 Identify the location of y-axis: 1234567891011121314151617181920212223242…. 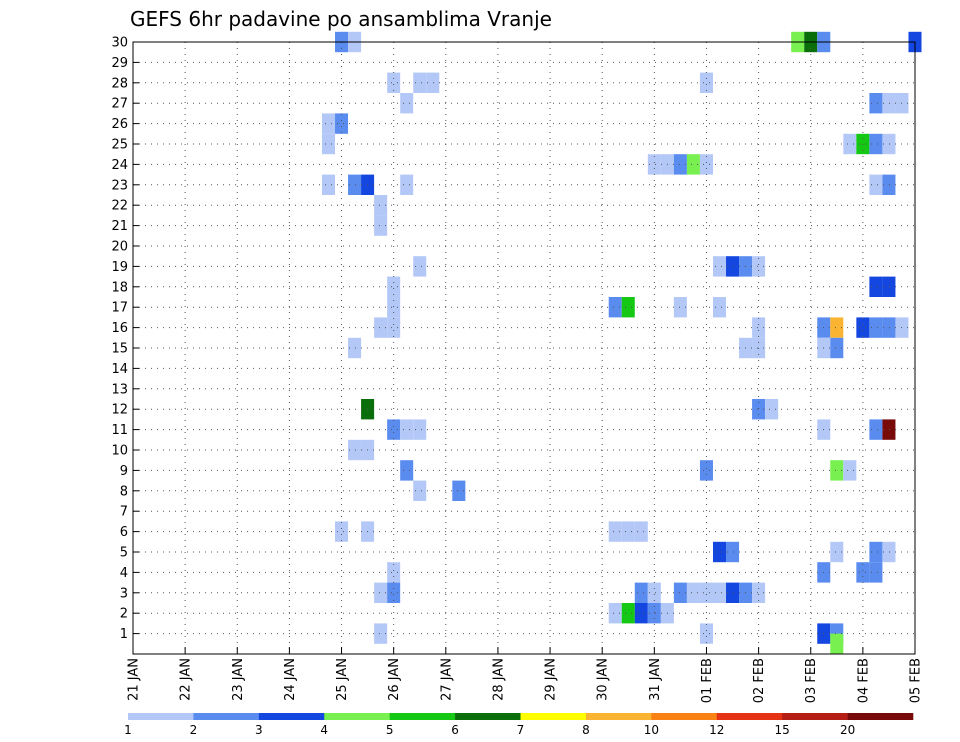
(125, 339).